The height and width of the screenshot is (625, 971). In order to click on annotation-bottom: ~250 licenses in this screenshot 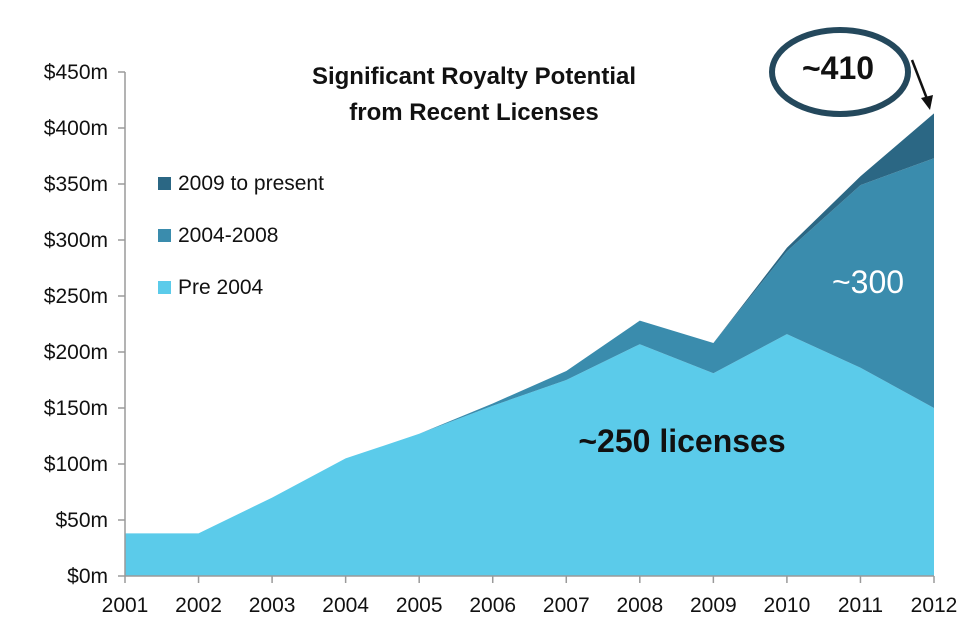, I will do `click(681, 441)`.